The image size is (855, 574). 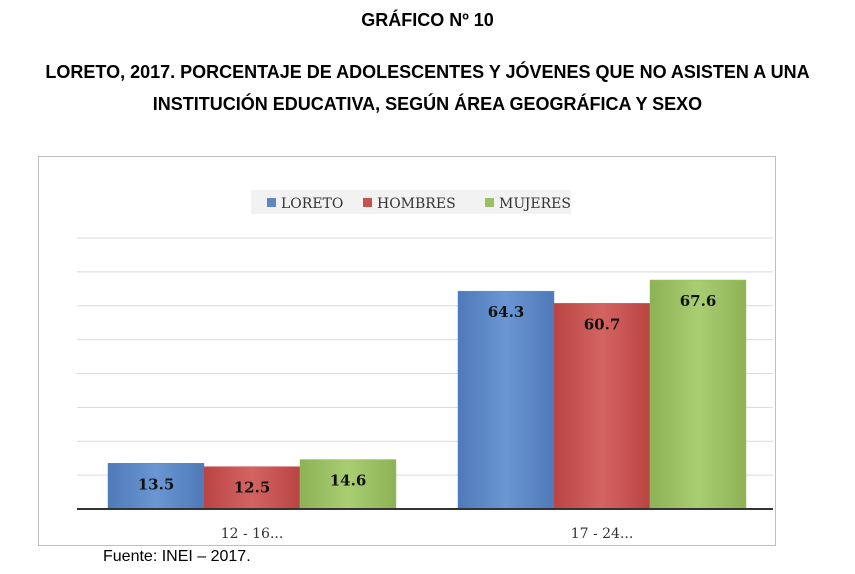 I want to click on data-label-mujeres-2: 67.6, so click(x=698, y=301).